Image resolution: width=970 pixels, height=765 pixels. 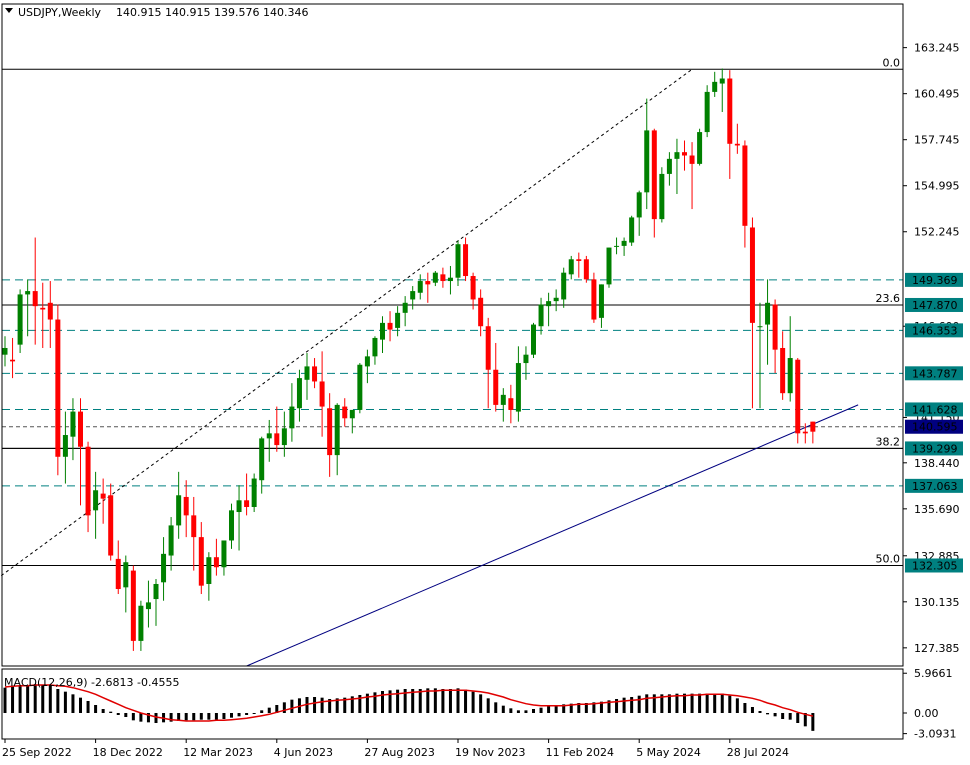 I want to click on price-tick-label: 157.745, so click(x=937, y=140).